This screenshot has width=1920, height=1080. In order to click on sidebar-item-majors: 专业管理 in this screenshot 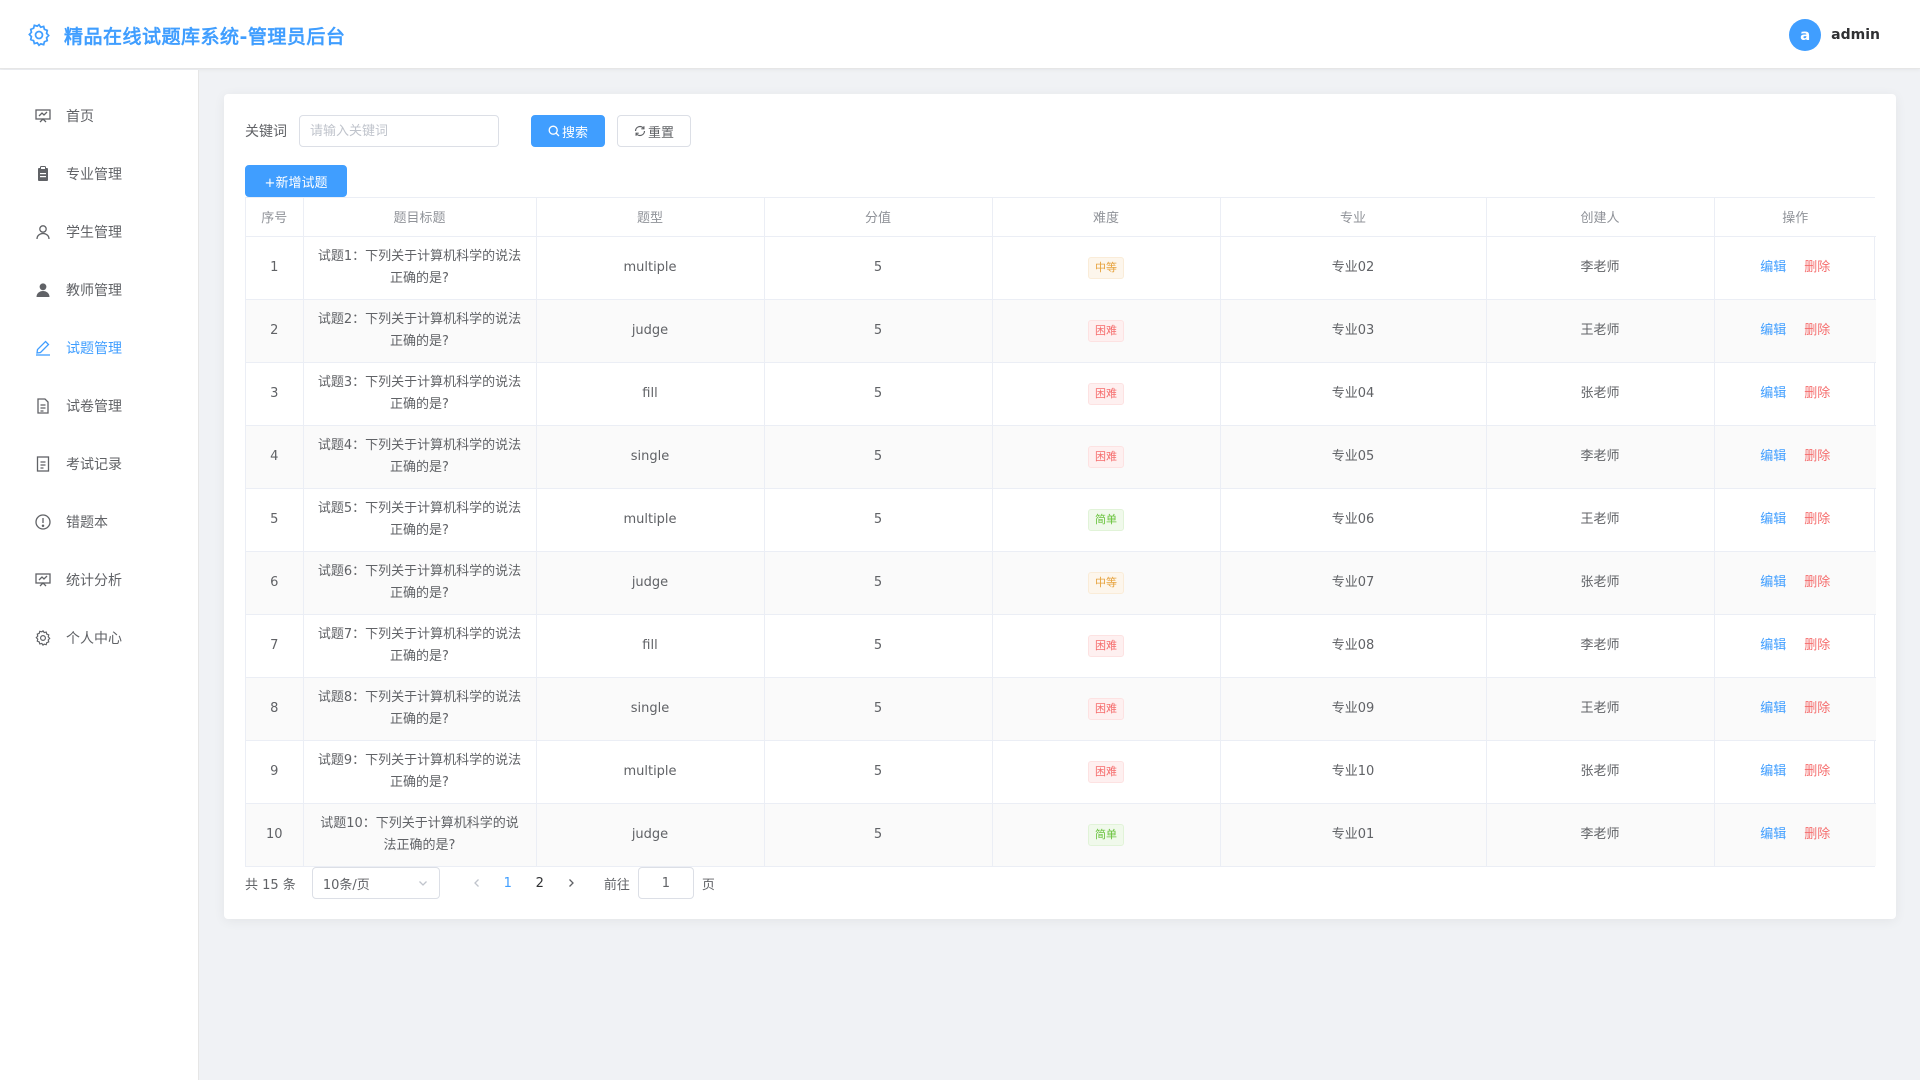, I will do `click(99, 174)`.